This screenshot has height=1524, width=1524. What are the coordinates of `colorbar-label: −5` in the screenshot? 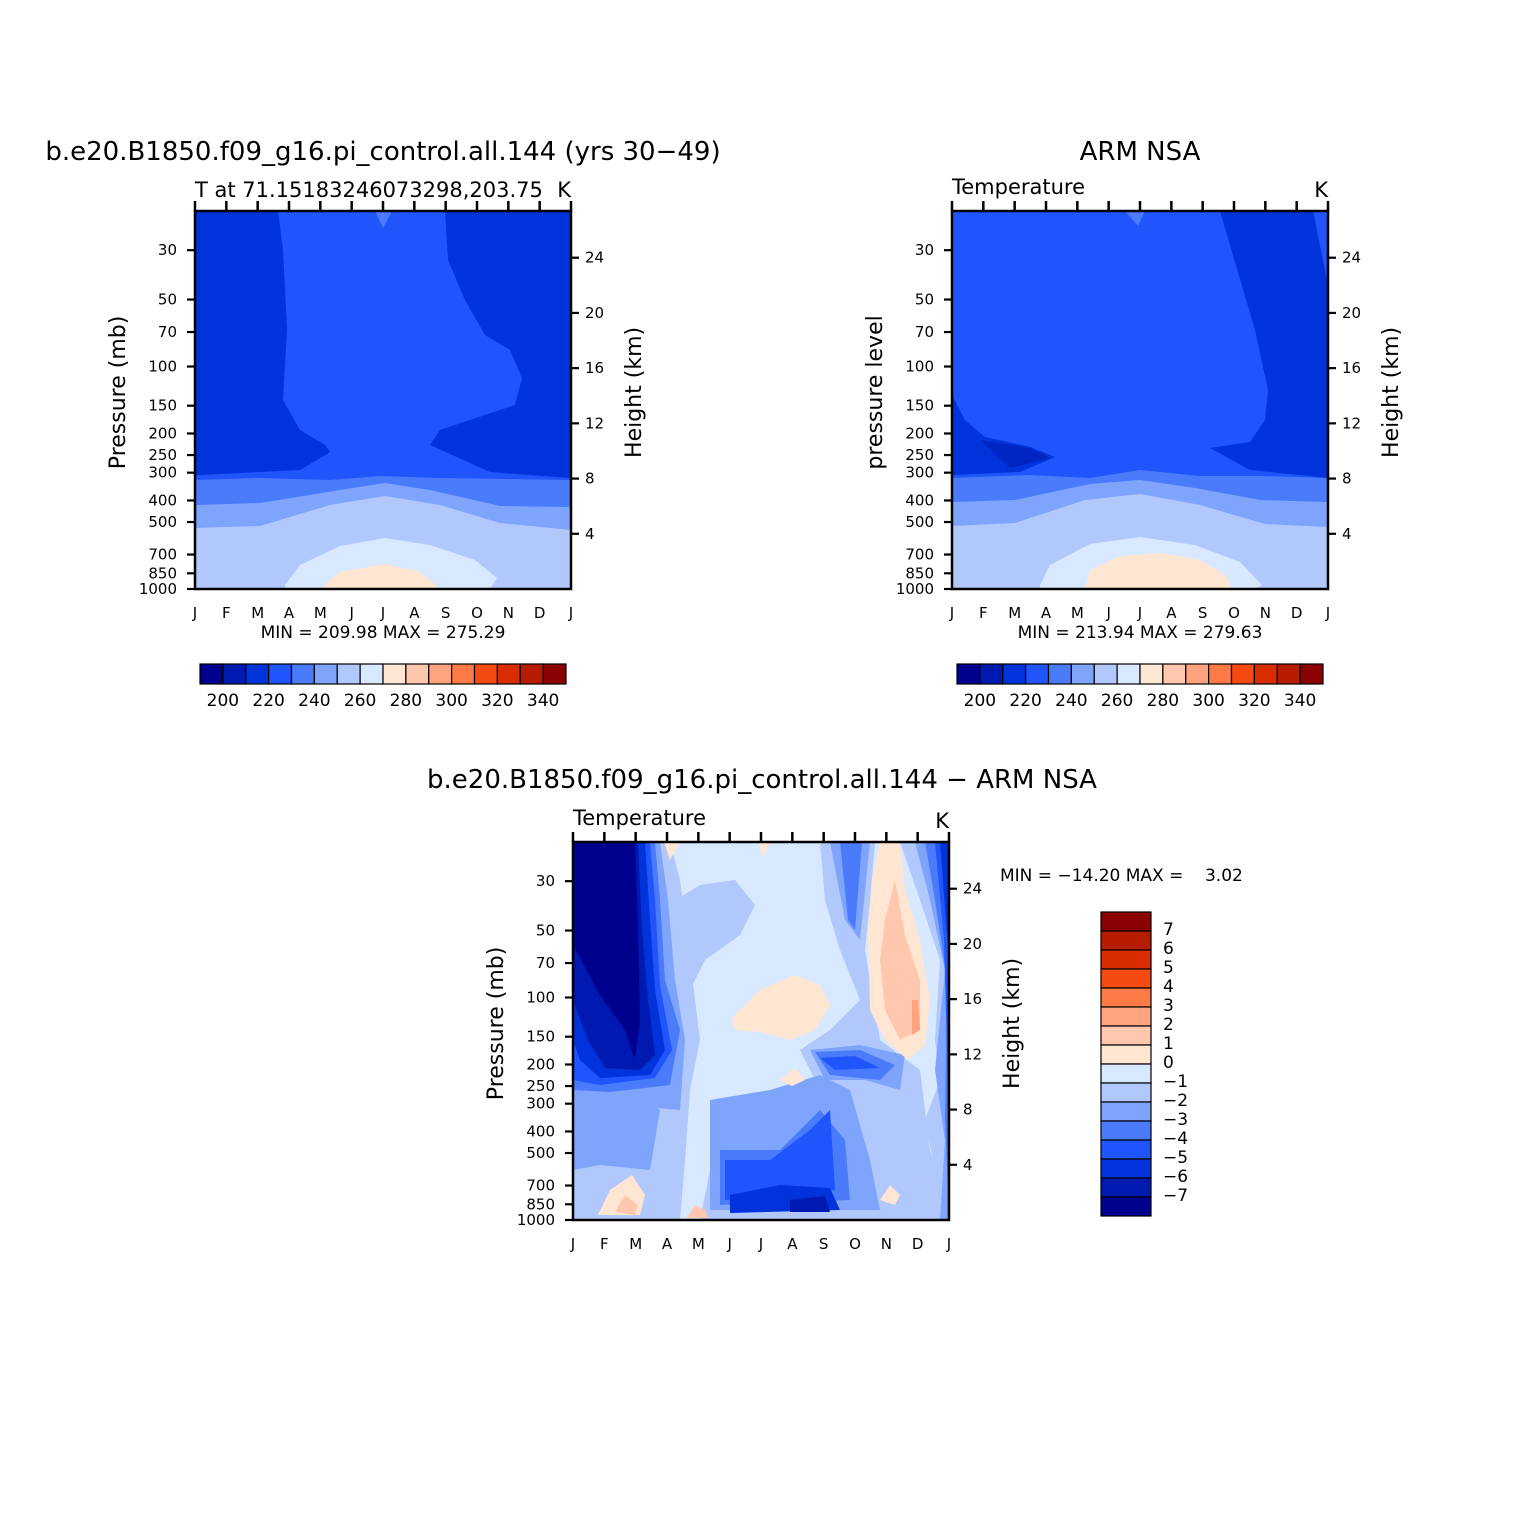 It's located at (1175, 1158).